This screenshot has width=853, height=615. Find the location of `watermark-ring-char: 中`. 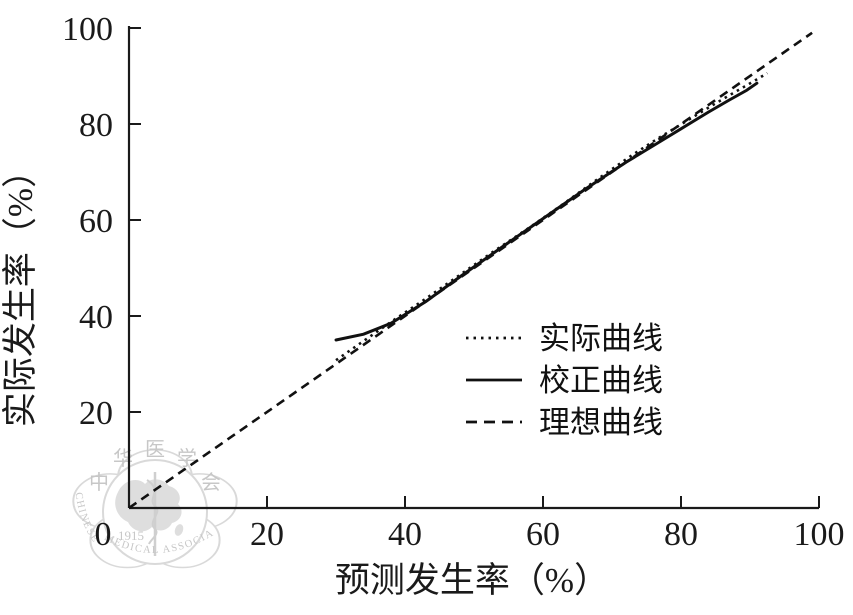

watermark-ring-char: 中 is located at coordinates (99, 482).